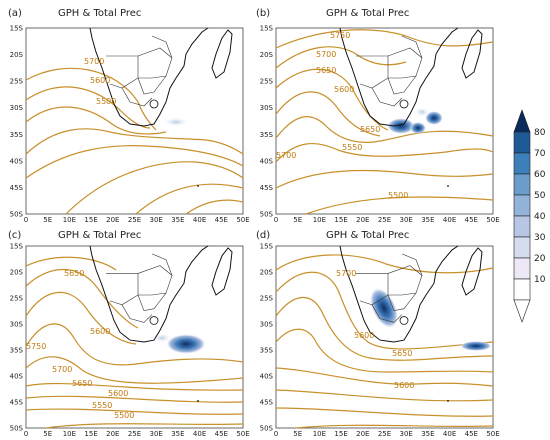 The width and height of the screenshot is (550, 440). I want to click on colorbar-tick-label: 40, so click(540, 217).